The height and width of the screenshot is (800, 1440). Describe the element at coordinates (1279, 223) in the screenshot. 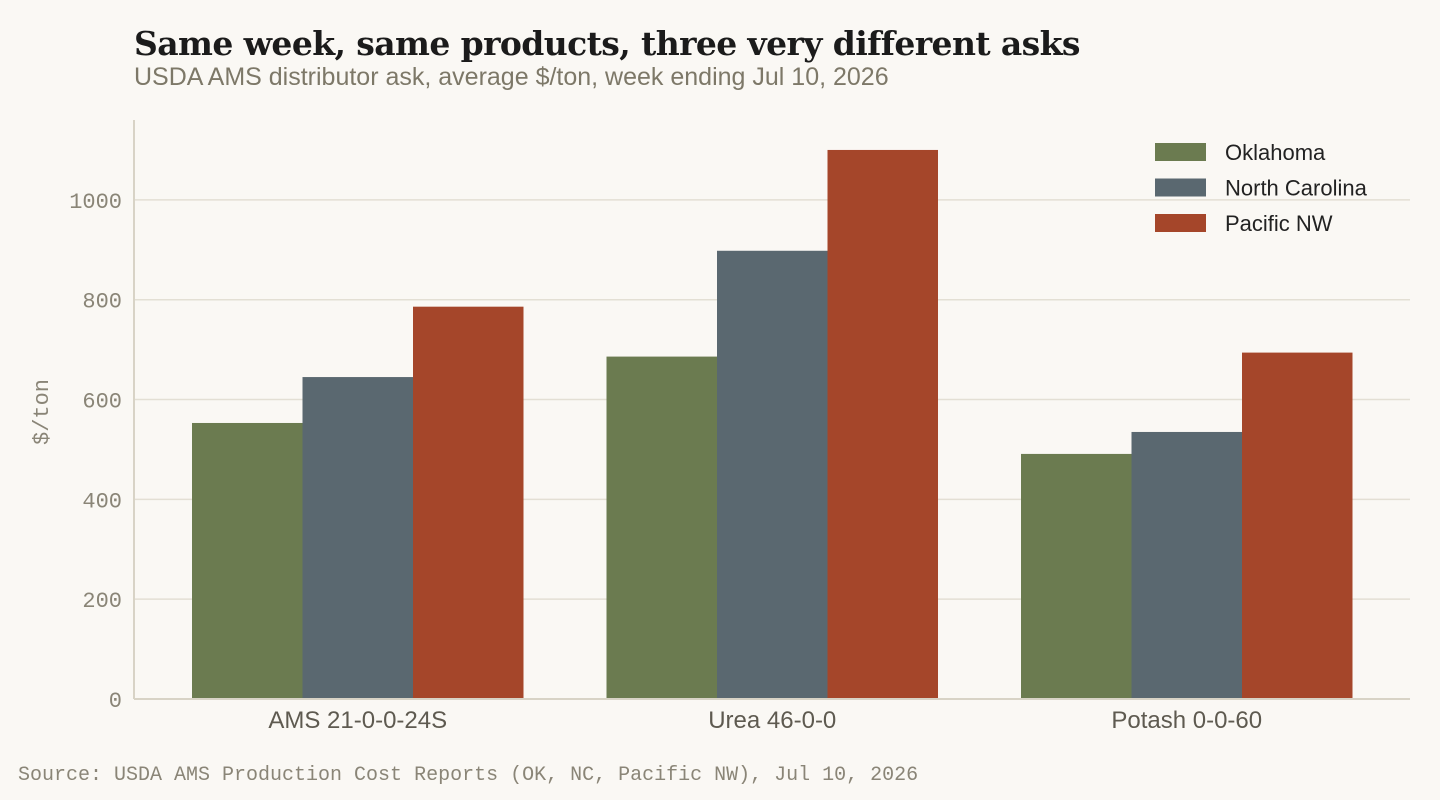

I see `legend-label: Pacific NW` at that location.